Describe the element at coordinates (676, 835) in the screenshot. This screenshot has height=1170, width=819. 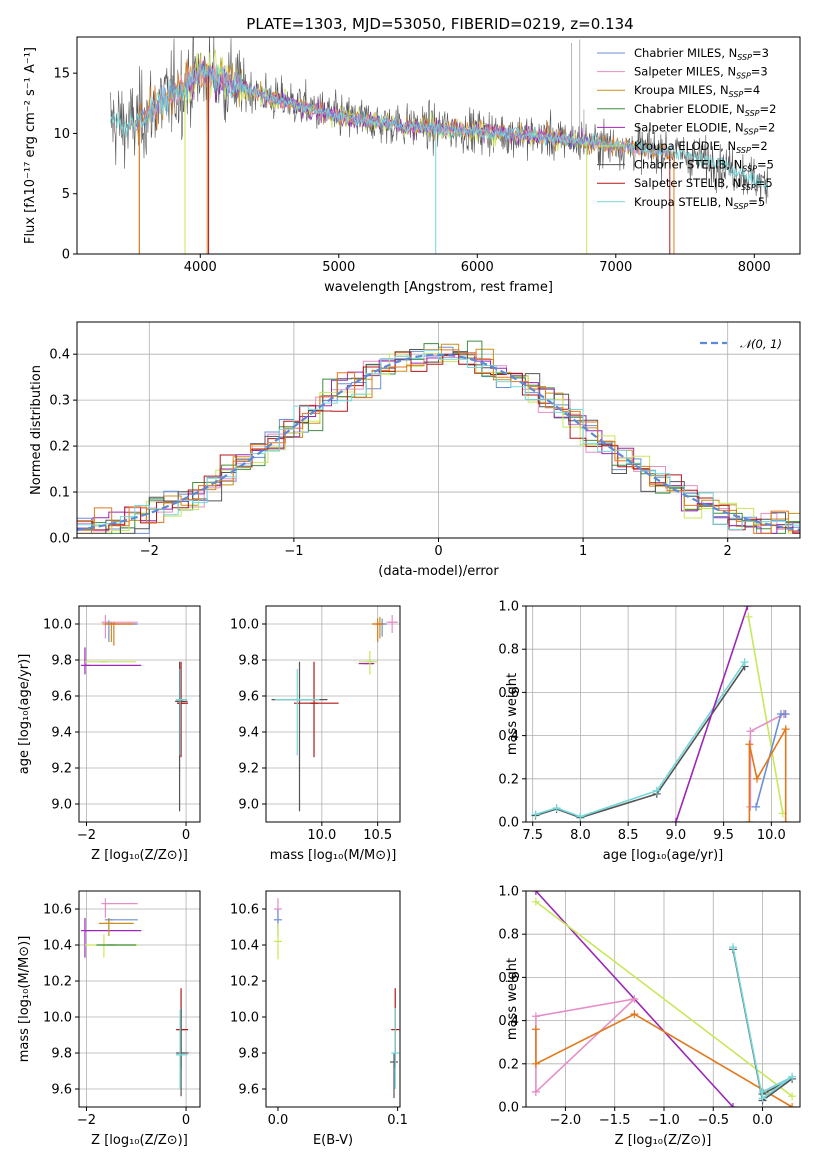
I see `x-tick-label: 9.0` at that location.